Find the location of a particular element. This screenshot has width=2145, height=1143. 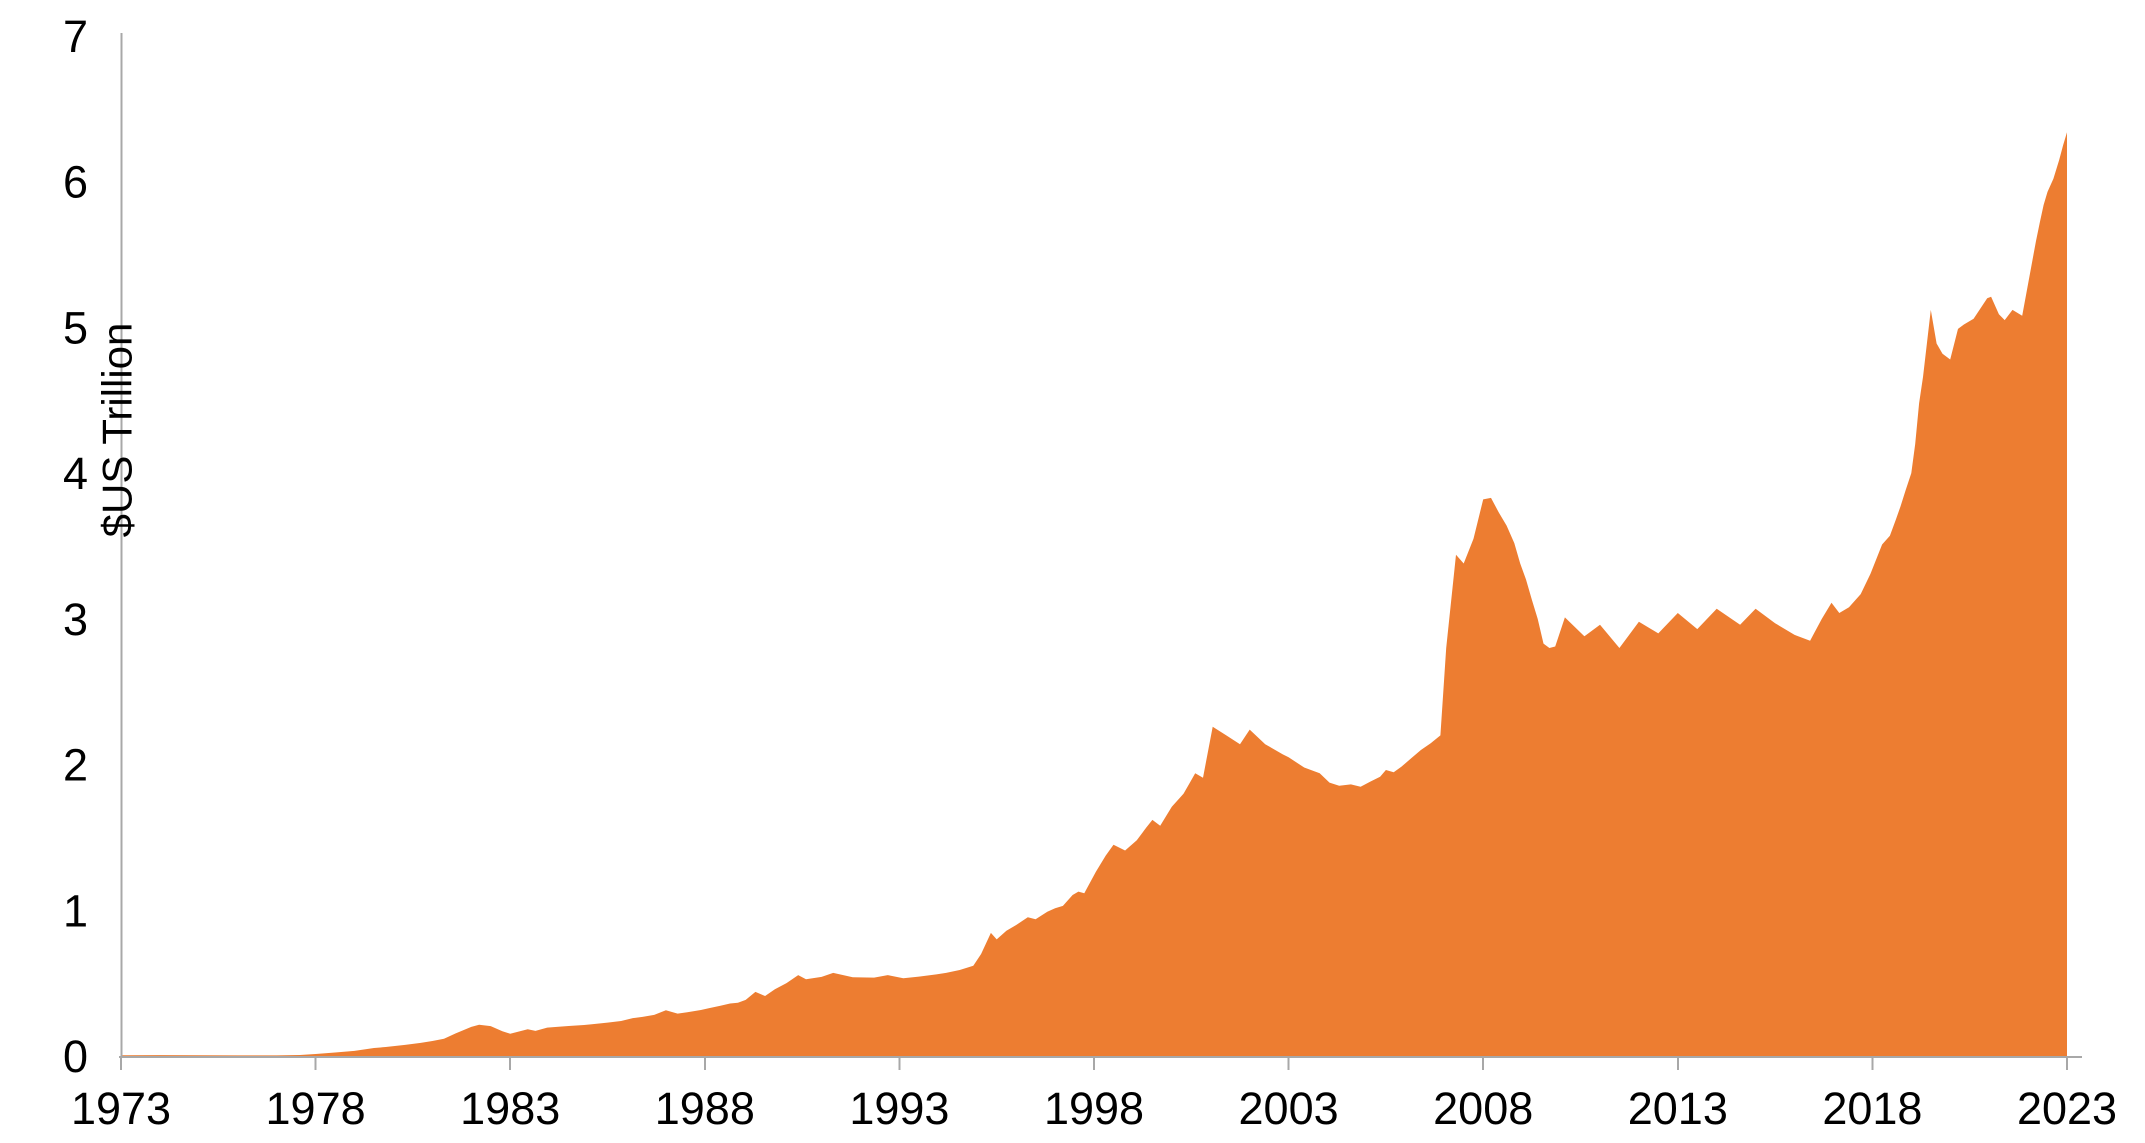

y-tick-label: 4 is located at coordinates (75, 473).